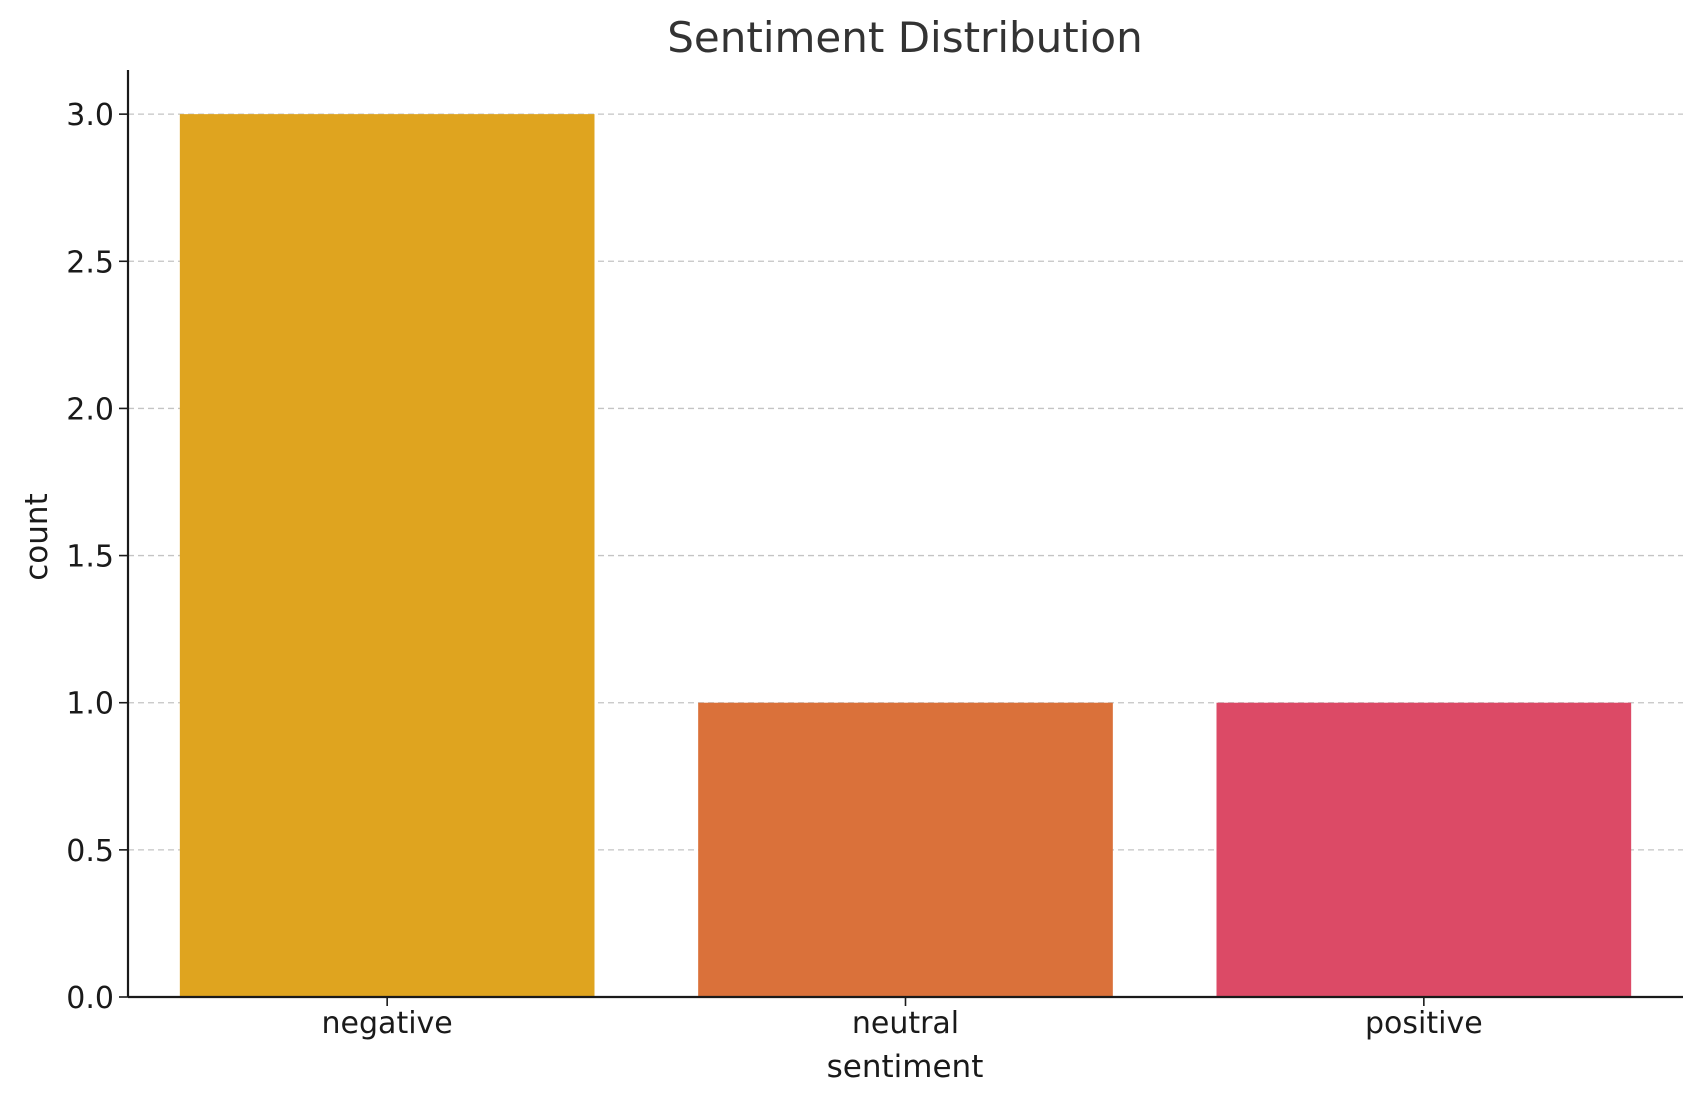  What do you see at coordinates (37, 536) in the screenshot?
I see `y-axis-label: count` at bounding box center [37, 536].